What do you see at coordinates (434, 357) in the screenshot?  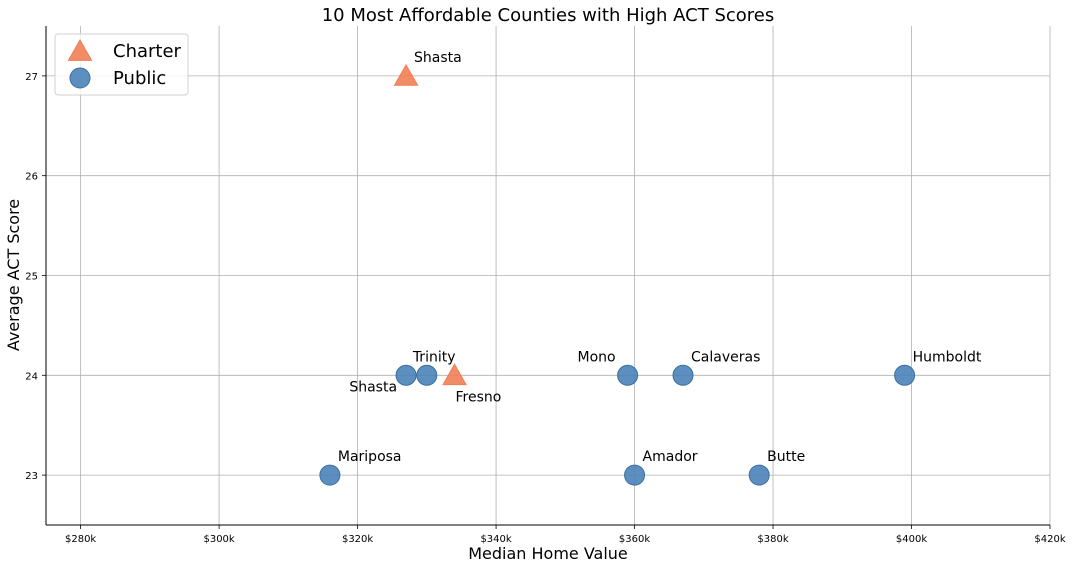 I see `point-label: Trinity` at bounding box center [434, 357].